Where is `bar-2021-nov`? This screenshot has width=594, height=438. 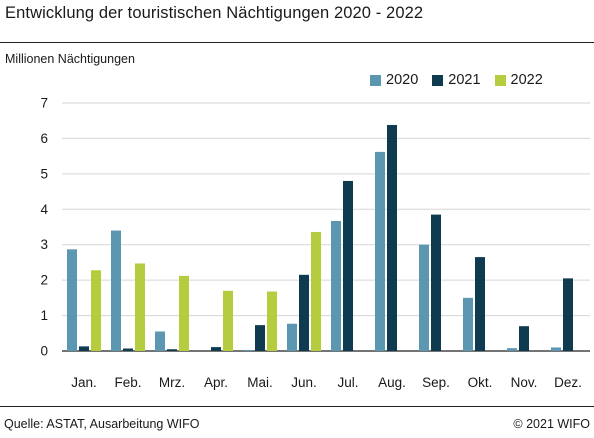
bar-2021-nov is located at coordinates (524, 338).